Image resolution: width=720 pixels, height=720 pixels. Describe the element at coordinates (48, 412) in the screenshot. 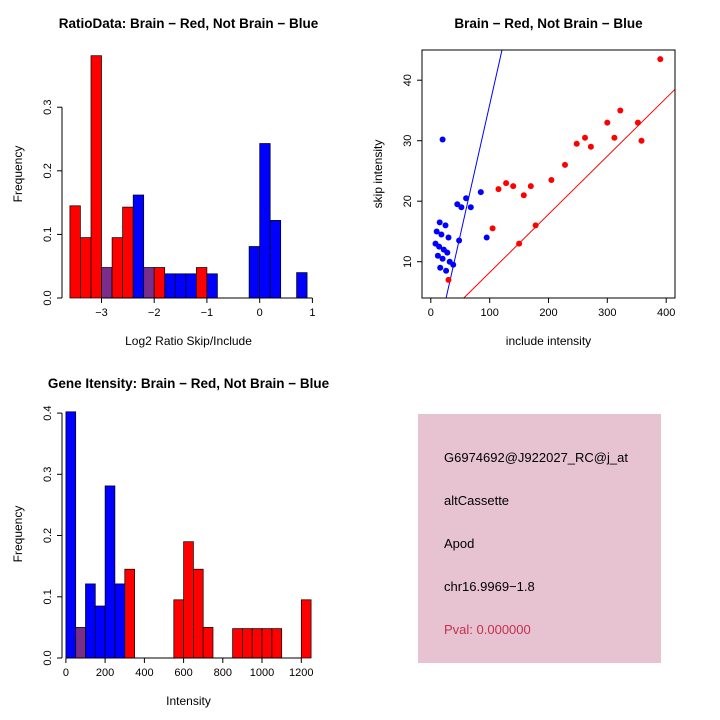

I see `y-tick-label: 0.4` at that location.